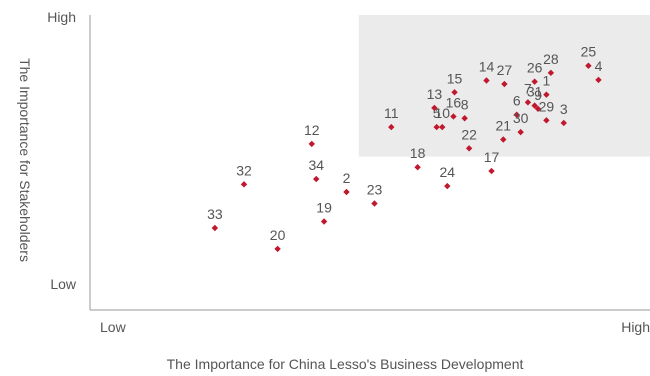  I want to click on data-label-32: 32, so click(244, 170).